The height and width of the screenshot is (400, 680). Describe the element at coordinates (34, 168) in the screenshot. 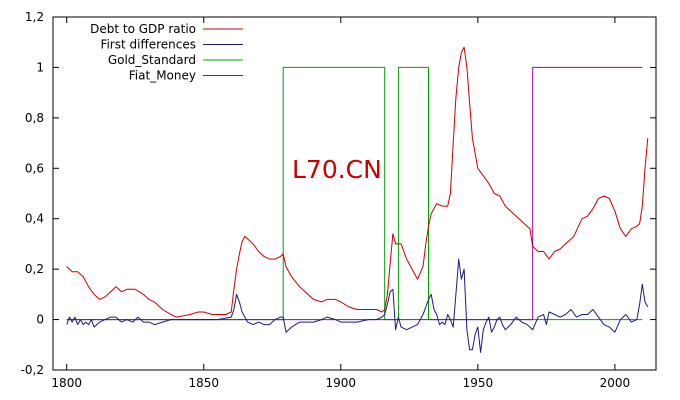

I see `y-tick-label: 0,6` at that location.